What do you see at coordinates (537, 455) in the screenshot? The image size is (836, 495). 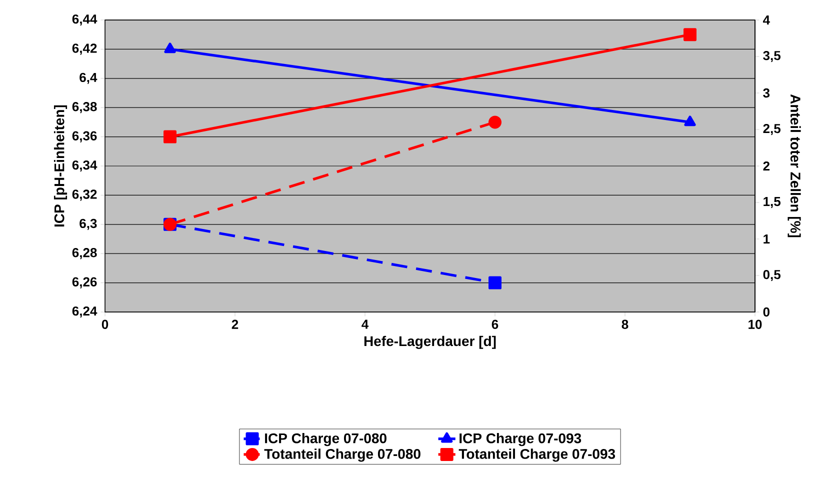 I see `legend-label: Totanteil Charge 07-093` at bounding box center [537, 455].